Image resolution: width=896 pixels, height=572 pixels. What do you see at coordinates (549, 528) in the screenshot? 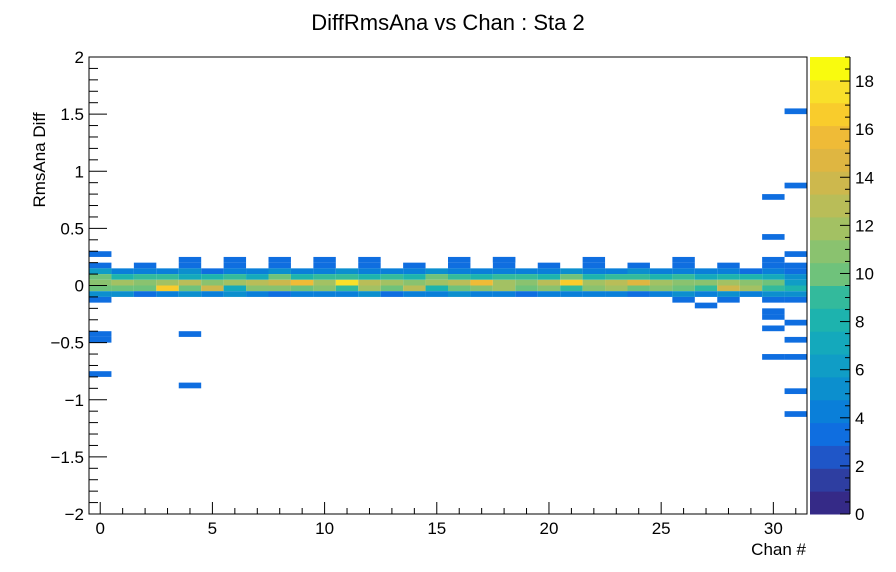
I see `x-tick-label: 20` at bounding box center [549, 528].